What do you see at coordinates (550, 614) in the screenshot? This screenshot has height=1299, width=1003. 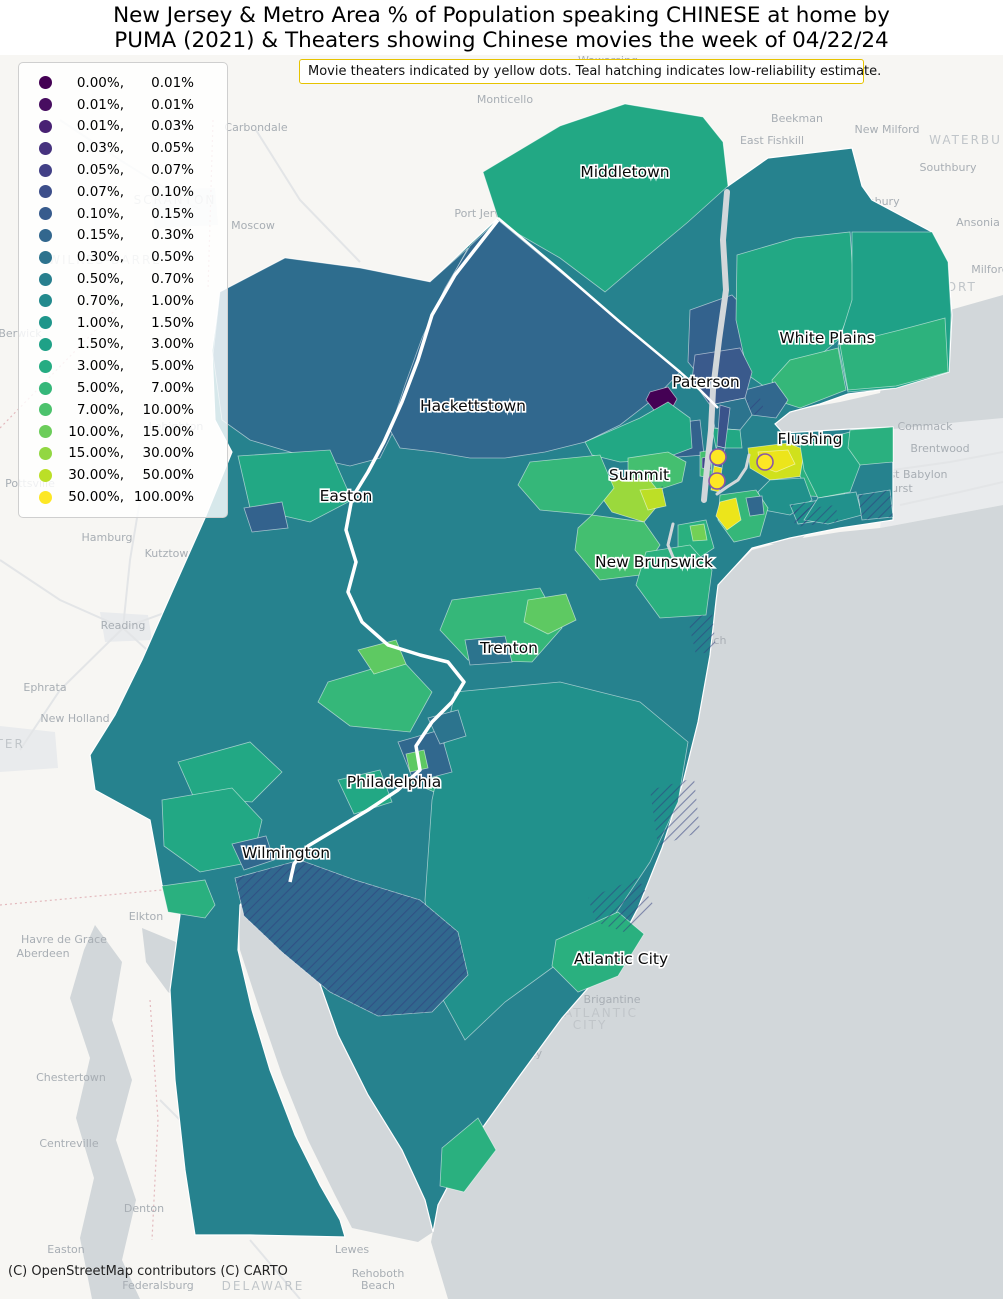 I see `puma-princeton` at bounding box center [550, 614].